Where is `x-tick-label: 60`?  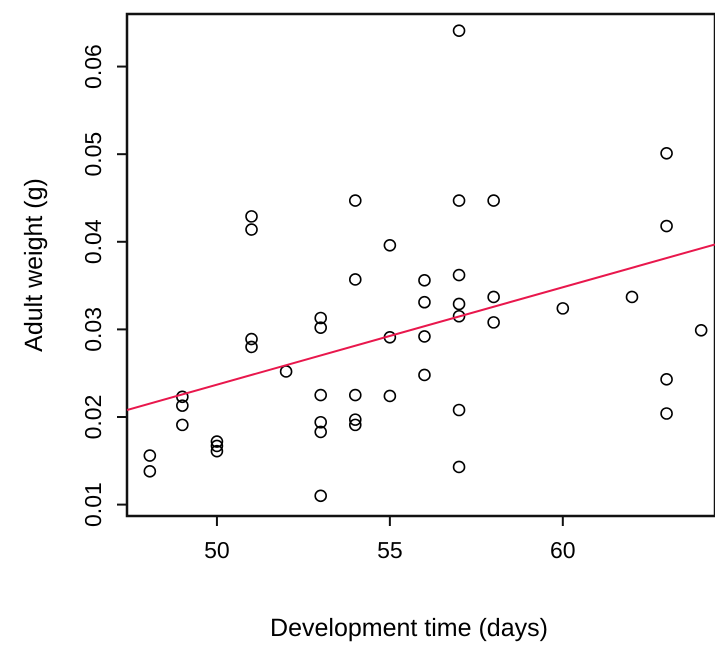 x-tick-label: 60 is located at coordinates (563, 550).